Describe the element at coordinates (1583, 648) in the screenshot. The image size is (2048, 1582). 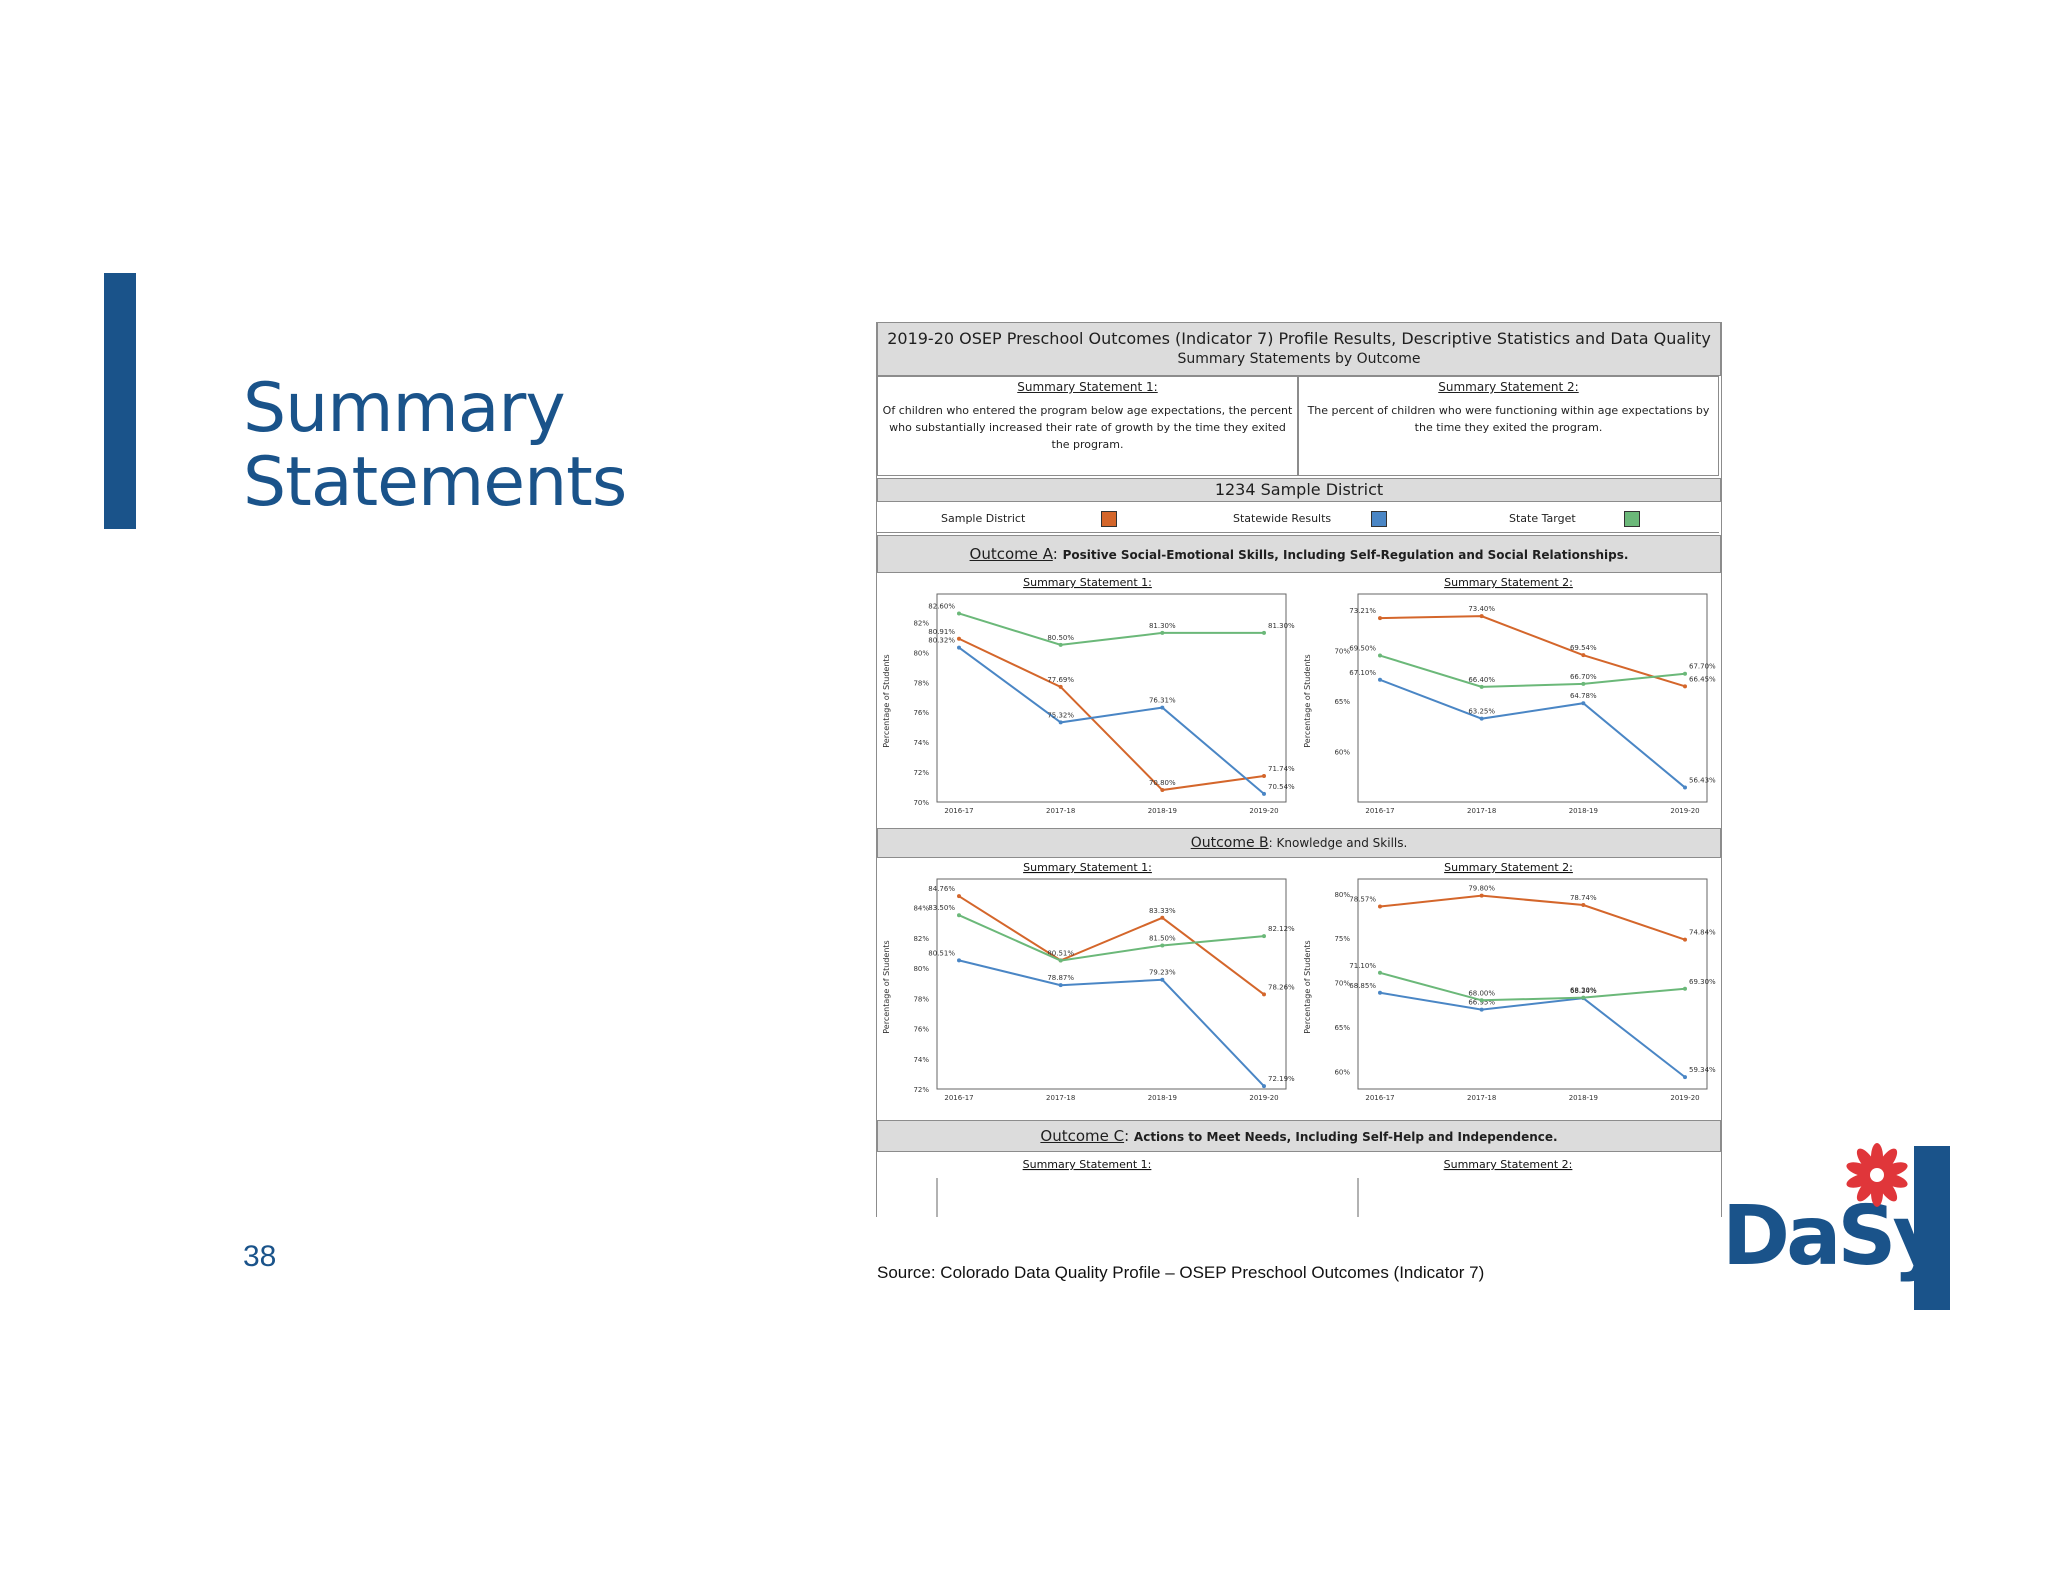
I see `data-label: 69.54%` at that location.